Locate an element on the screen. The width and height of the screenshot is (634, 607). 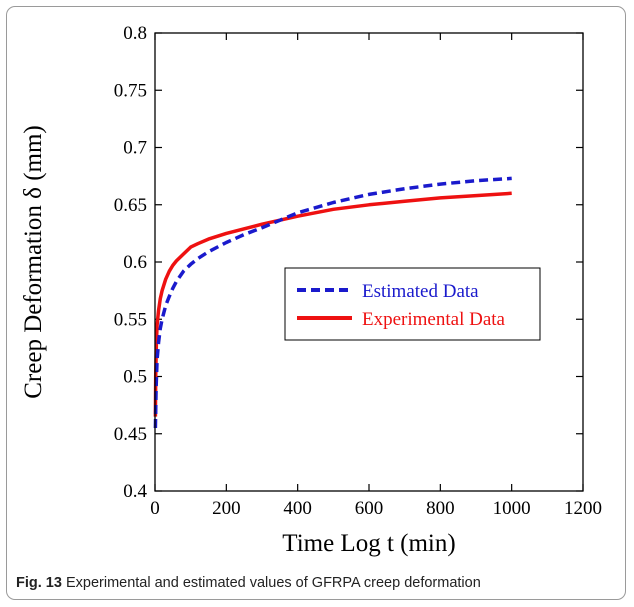
legend-box is located at coordinates (412, 304).